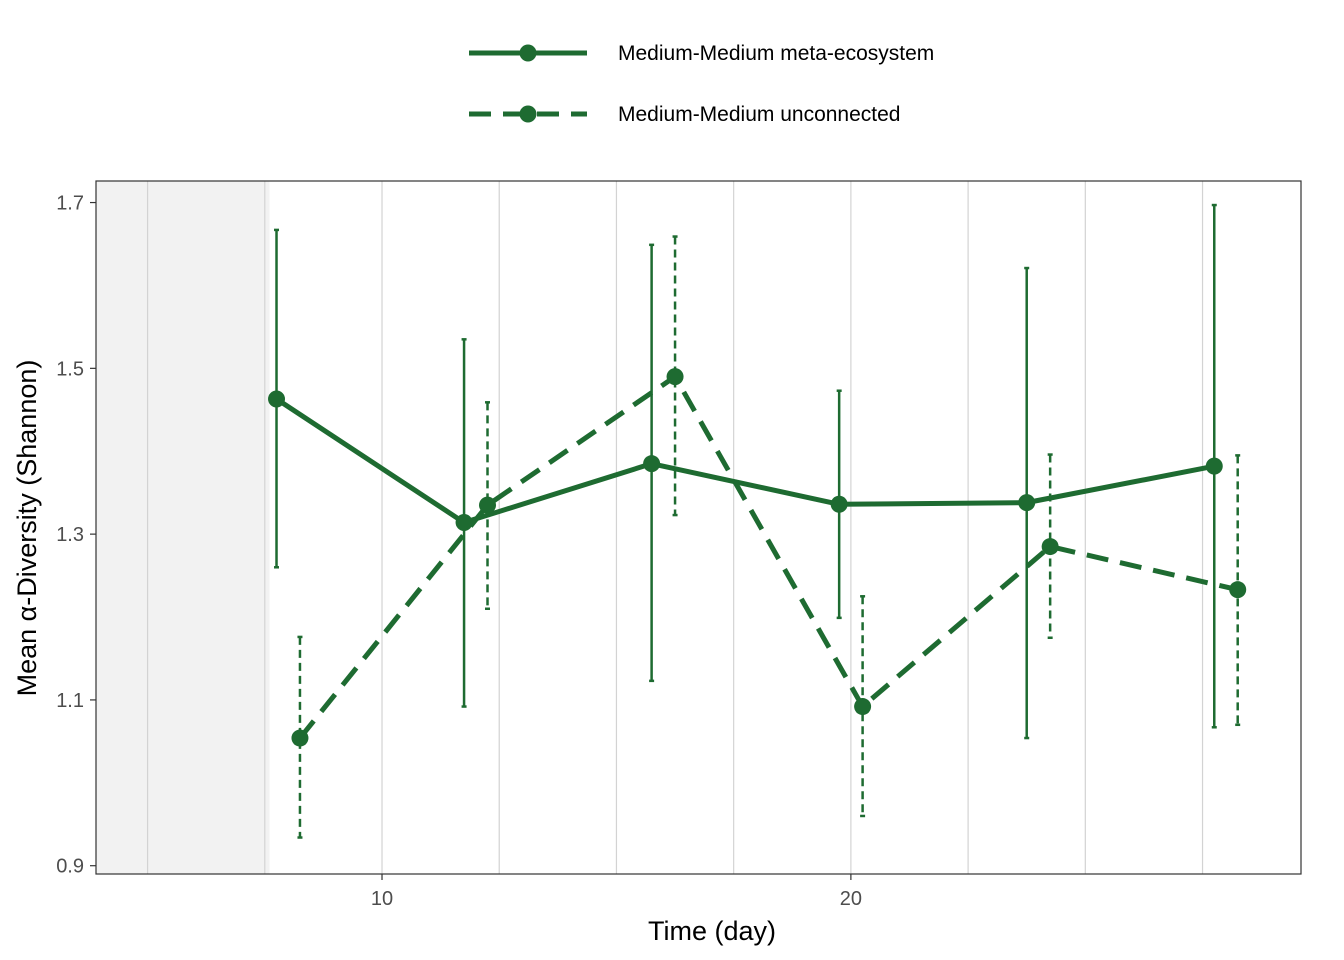 Image resolution: width=1344 pixels, height=960 pixels. What do you see at coordinates (70, 535) in the screenshot?
I see `y-tick-label: 1.3` at bounding box center [70, 535].